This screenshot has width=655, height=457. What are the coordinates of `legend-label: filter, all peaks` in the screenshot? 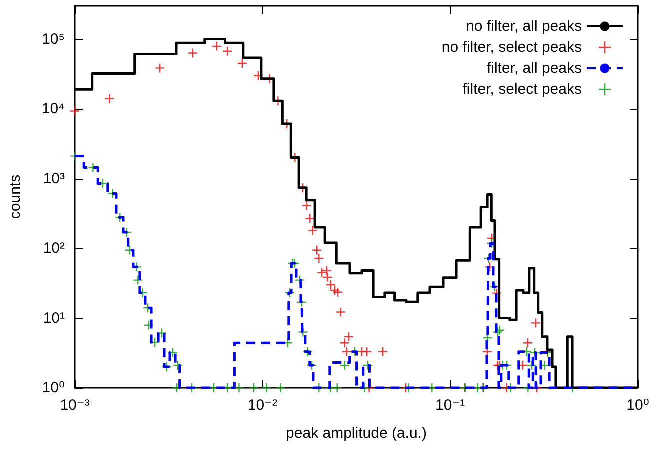 It's located at (534, 68).